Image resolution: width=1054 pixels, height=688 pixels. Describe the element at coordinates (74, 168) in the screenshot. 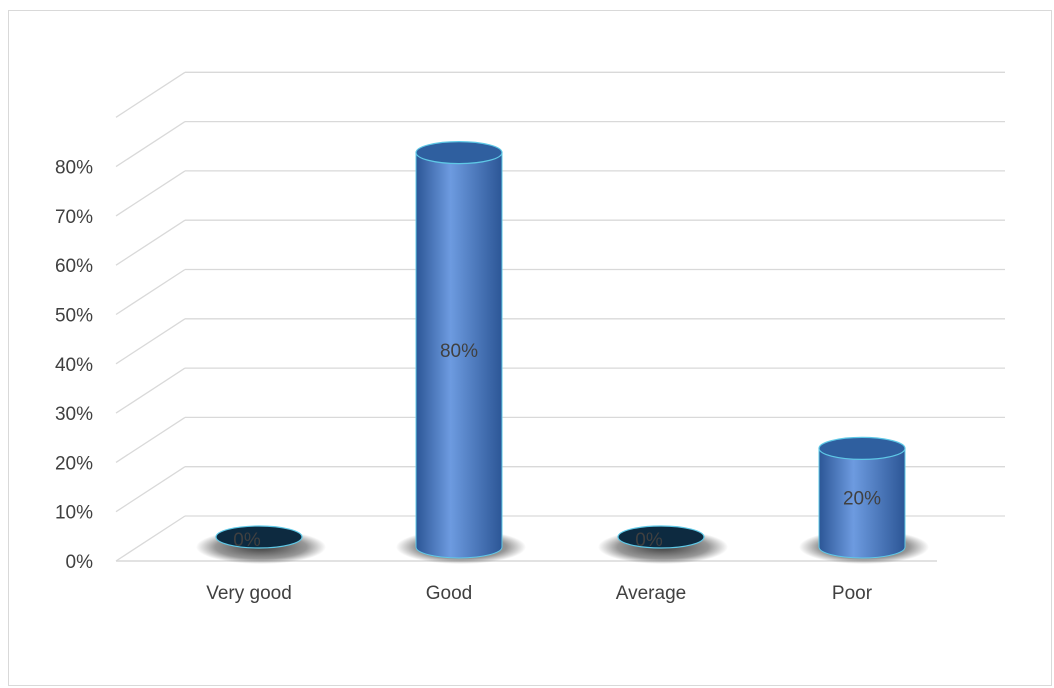

I see `y-tick-label: 80%` at that location.